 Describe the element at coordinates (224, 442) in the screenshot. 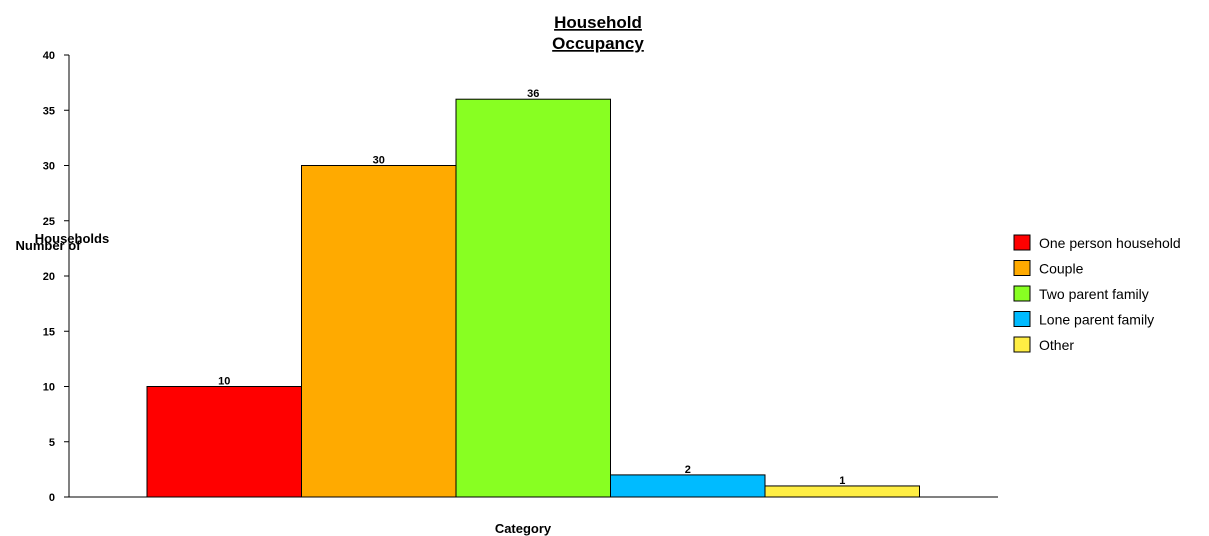

I see `bar-one-person-household` at that location.